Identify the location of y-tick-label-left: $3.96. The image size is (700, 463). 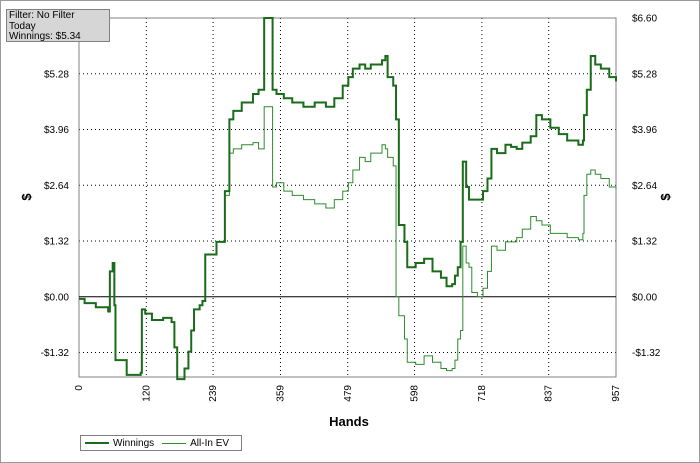
(56, 130).